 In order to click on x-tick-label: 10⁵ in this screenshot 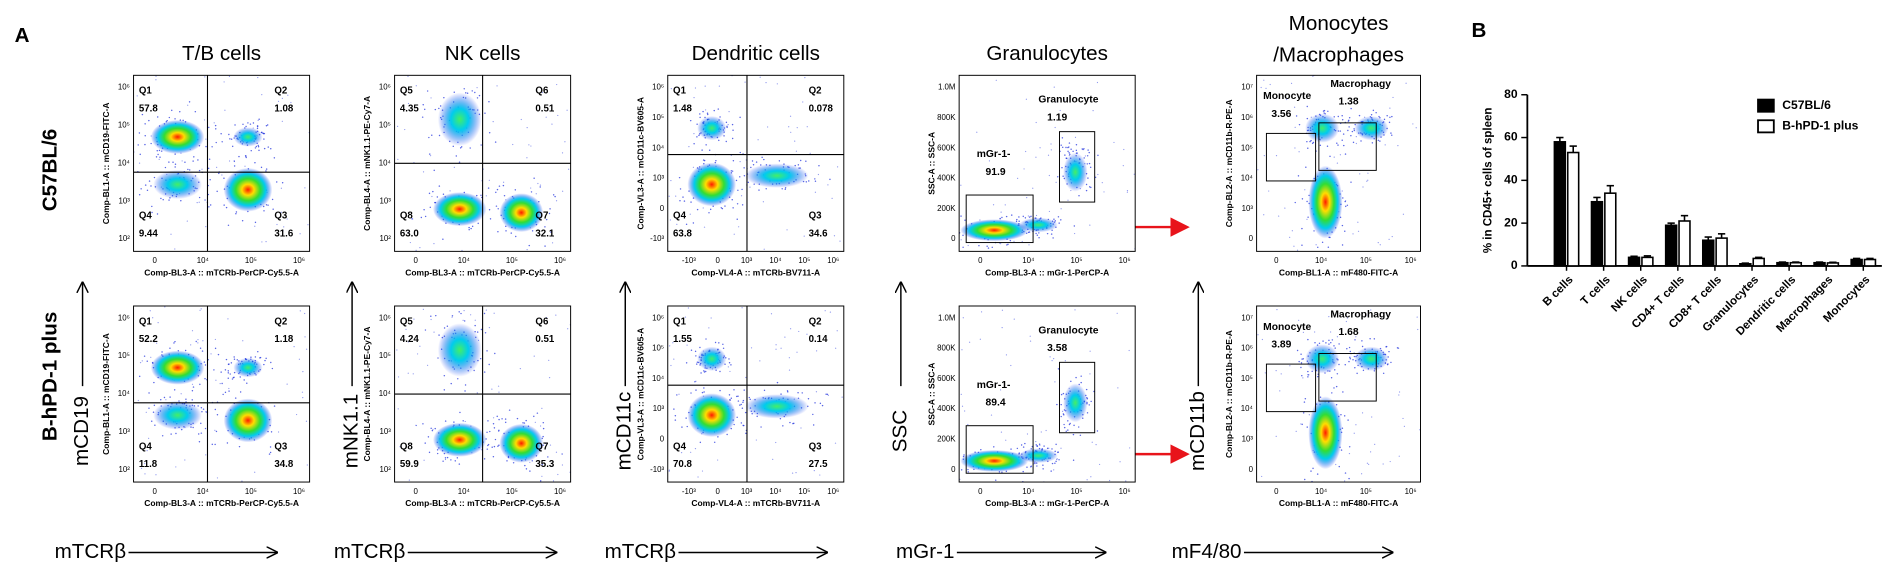, I will do `click(804, 491)`.